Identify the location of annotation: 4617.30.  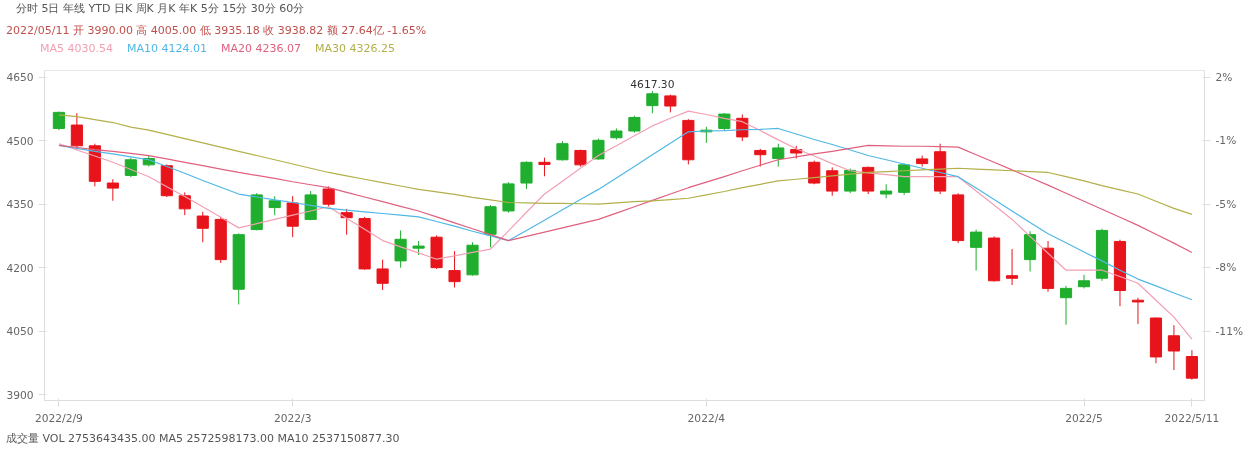
(652, 85).